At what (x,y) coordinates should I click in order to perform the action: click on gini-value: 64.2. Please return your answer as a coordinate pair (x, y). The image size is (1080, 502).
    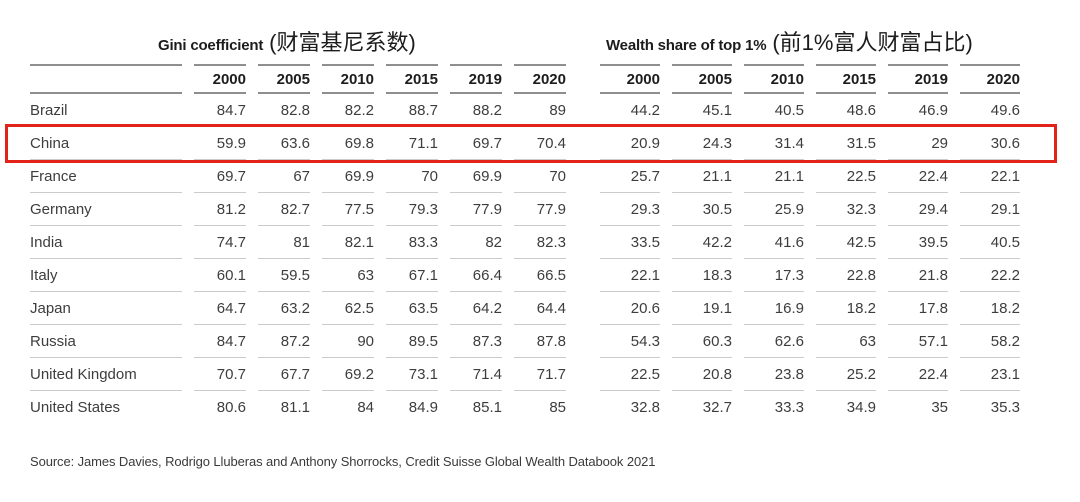
    Looking at the image, I should click on (476, 308).